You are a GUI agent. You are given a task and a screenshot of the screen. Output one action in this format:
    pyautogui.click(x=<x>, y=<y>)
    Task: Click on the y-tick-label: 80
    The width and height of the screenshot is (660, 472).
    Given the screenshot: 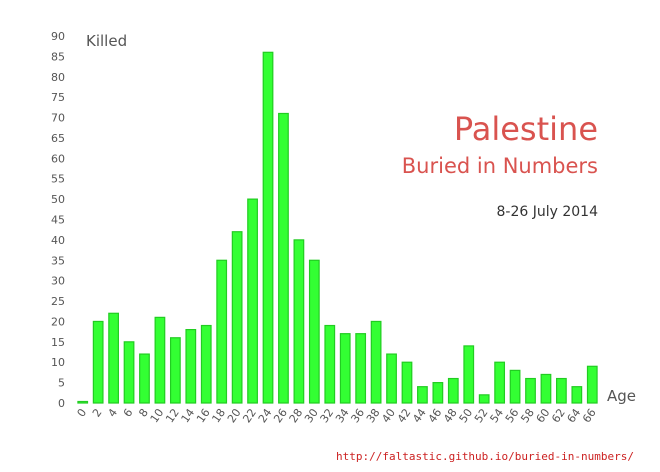 What is the action you would take?
    pyautogui.click(x=58, y=77)
    